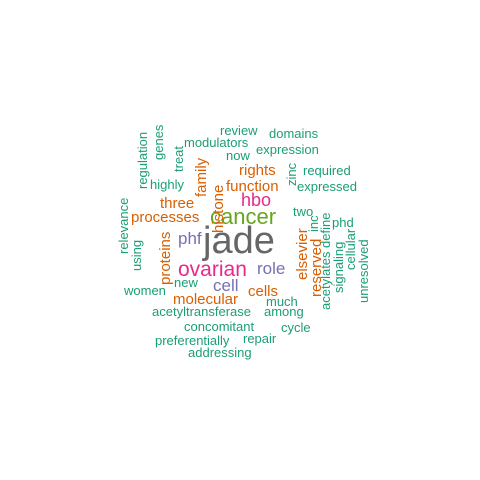  What do you see at coordinates (257, 170) in the screenshot?
I see `word-rights: rights` at bounding box center [257, 170].